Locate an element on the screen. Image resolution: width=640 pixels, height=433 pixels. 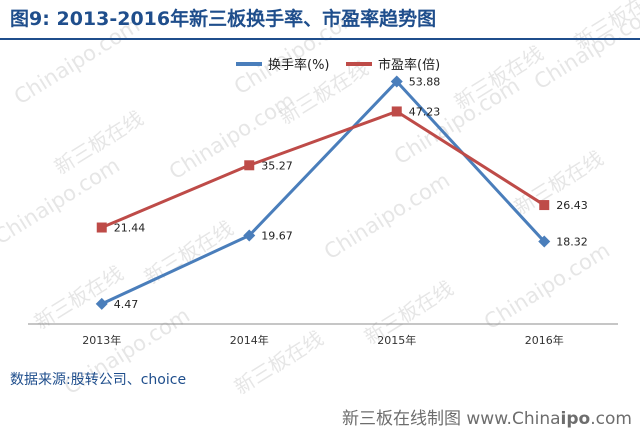
legend: 换手率(%) 市盈率(倍) is located at coordinates (338, 65).